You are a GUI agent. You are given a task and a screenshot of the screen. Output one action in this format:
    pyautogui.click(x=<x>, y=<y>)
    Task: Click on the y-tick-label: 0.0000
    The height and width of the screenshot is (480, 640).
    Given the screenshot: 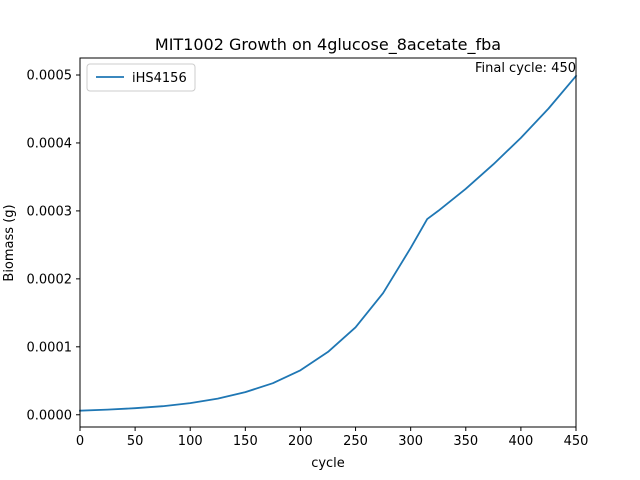 What is the action you would take?
    pyautogui.click(x=50, y=415)
    